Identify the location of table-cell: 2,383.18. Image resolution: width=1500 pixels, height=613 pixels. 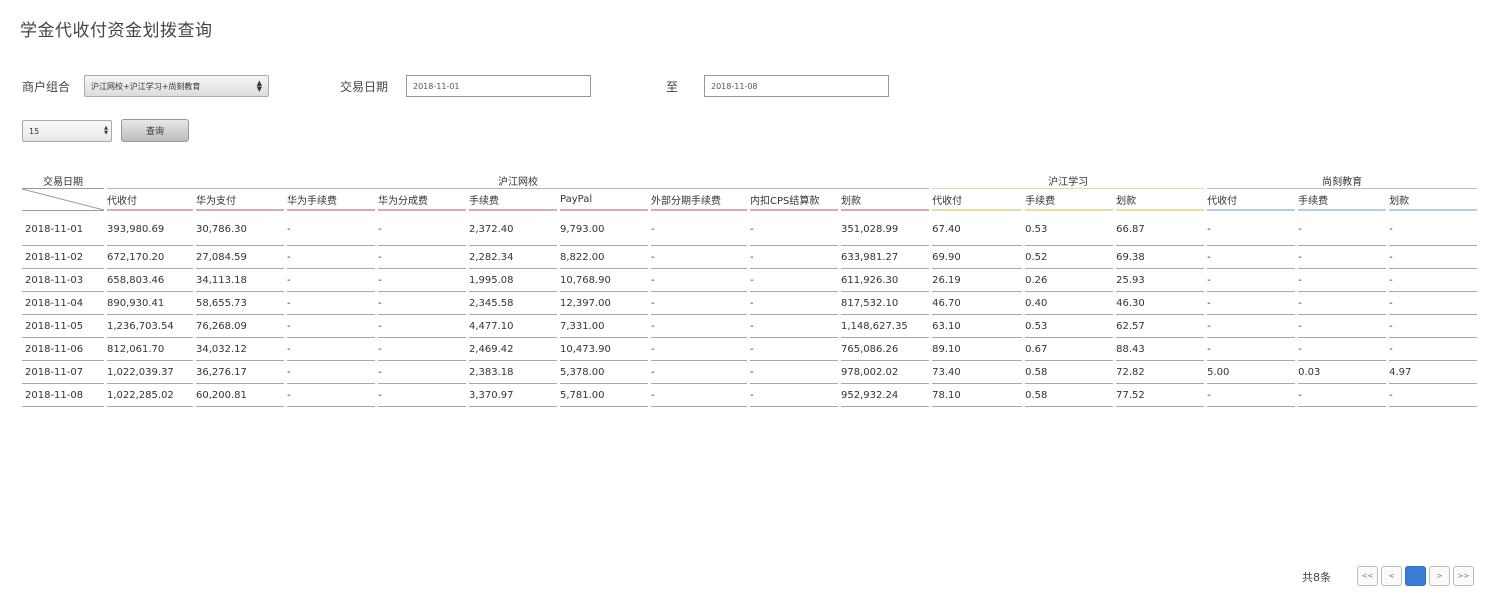
(513, 372).